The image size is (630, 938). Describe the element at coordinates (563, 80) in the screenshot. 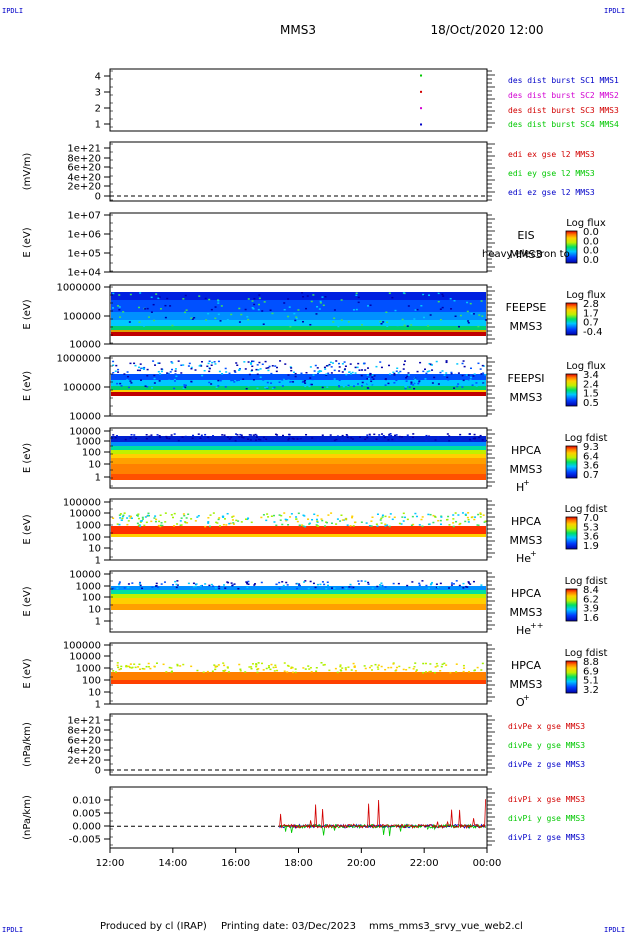

I see `legend-entry: des dist burst SC1 MMS1` at that location.